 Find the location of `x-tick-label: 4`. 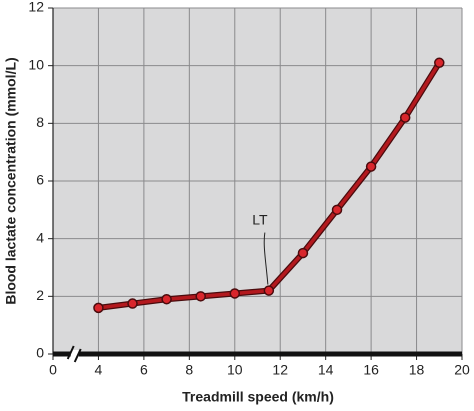

x-tick-label: 4 is located at coordinates (99, 370).